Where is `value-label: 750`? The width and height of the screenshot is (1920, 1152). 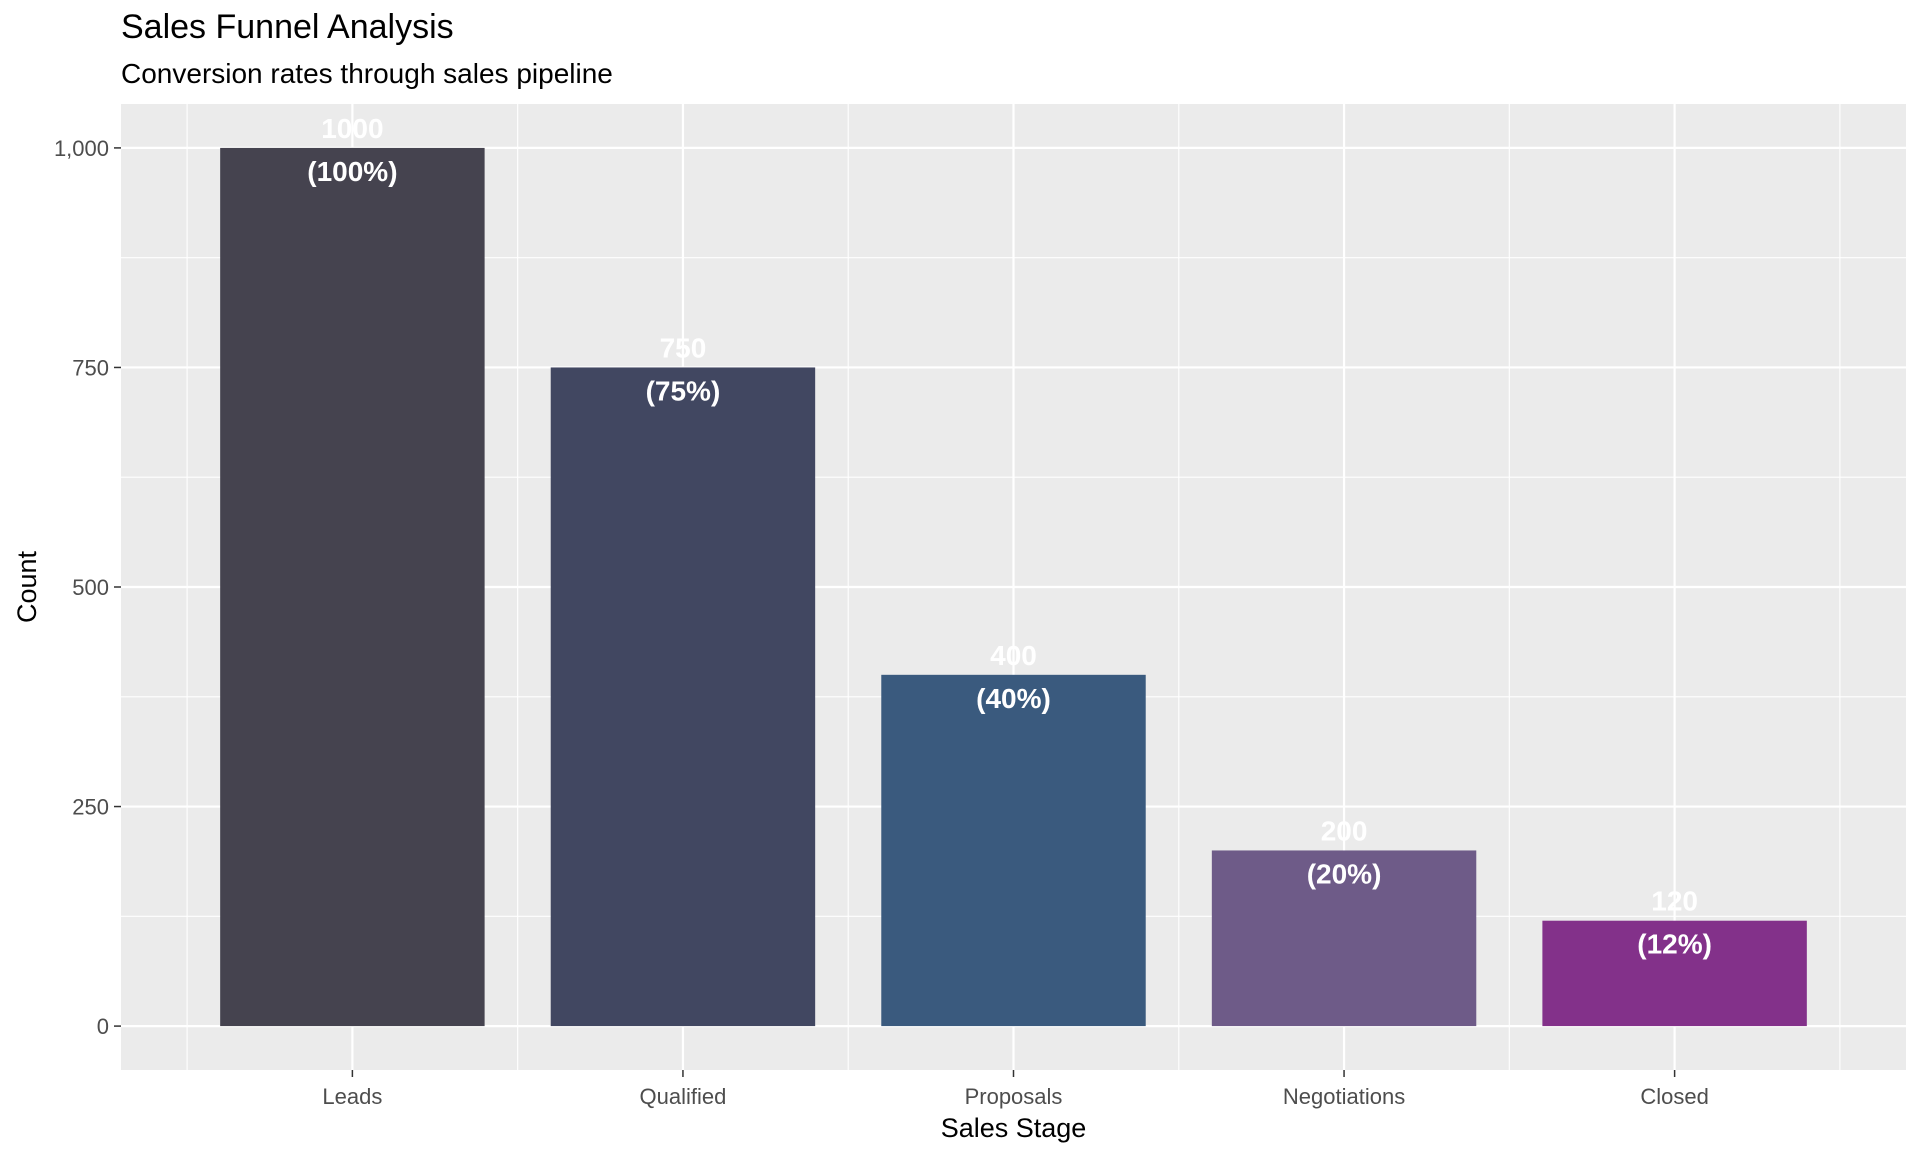 value-label: 750 is located at coordinates (683, 347).